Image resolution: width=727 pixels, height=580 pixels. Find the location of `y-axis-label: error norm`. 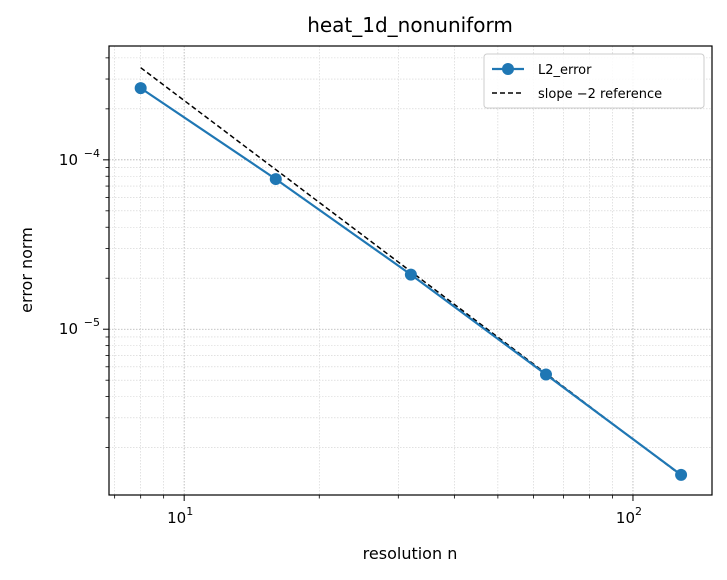

y-axis-label: error norm is located at coordinates (26, 270).